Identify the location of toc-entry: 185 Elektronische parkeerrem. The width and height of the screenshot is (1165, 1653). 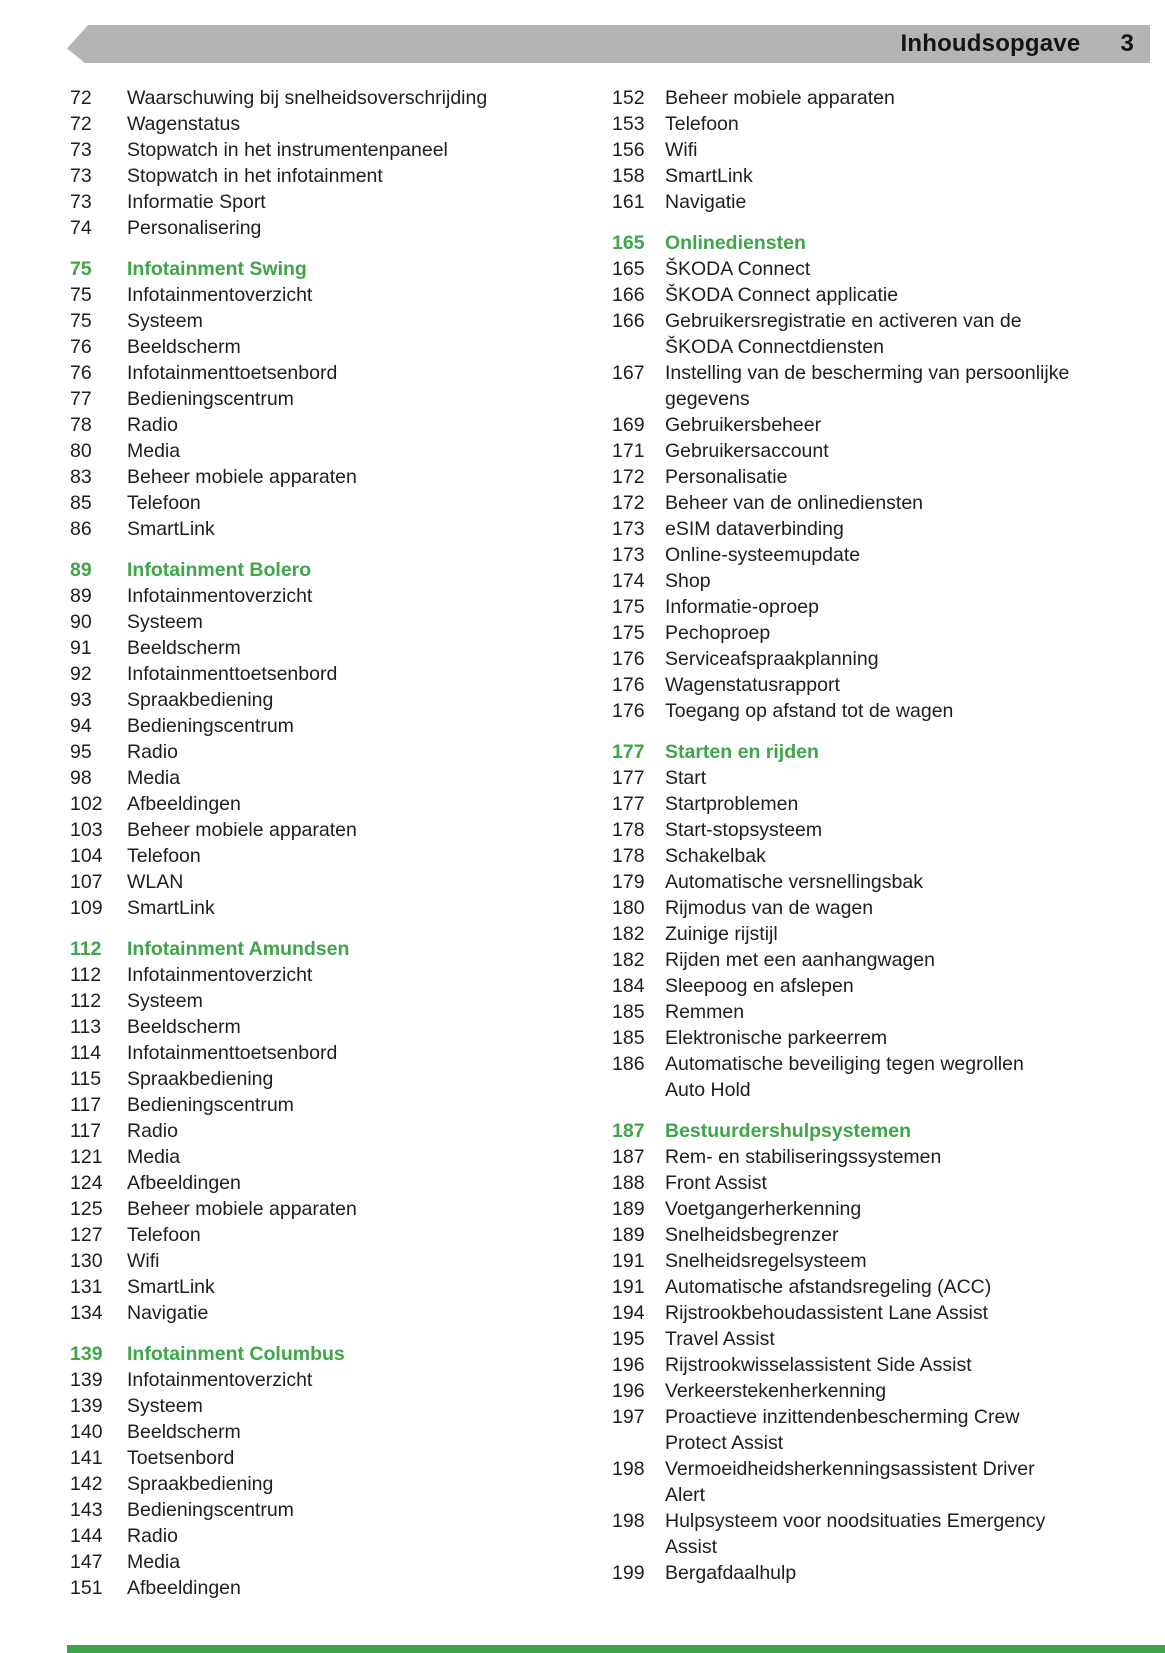
(863, 1038).